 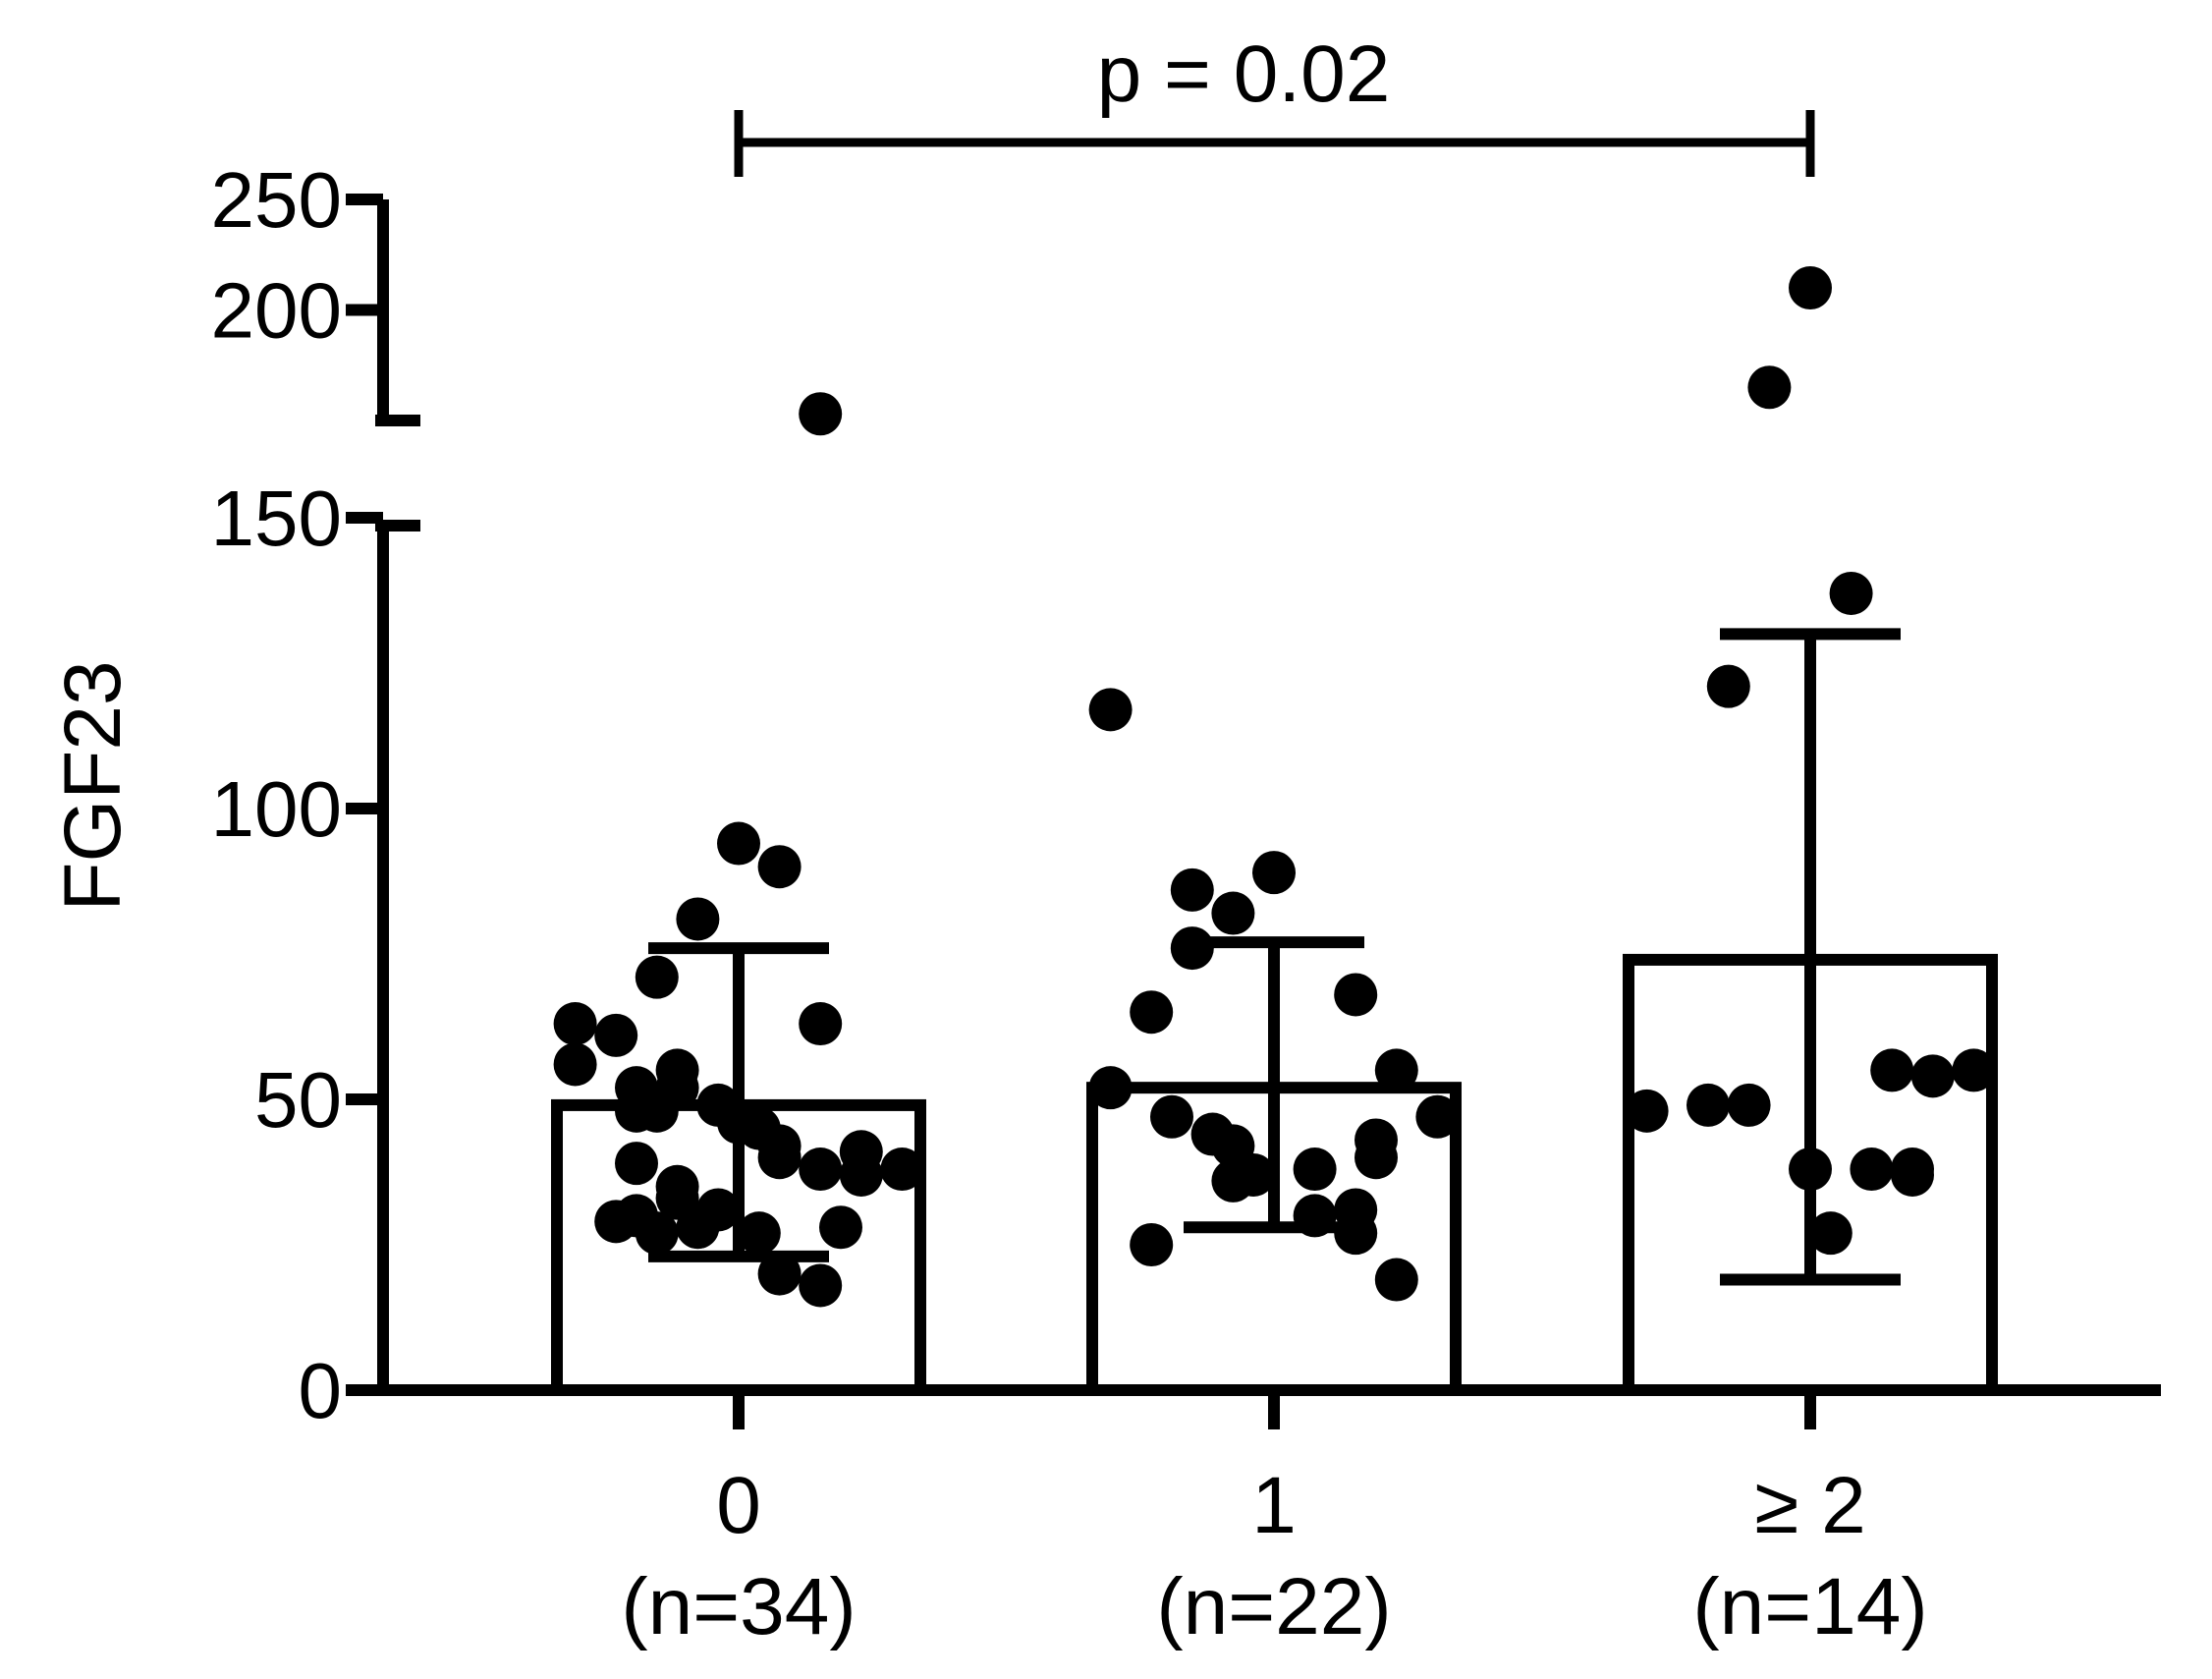 What do you see at coordinates (1273, 1606) in the screenshot?
I see `x-tick-count-label: (n=22)` at bounding box center [1273, 1606].